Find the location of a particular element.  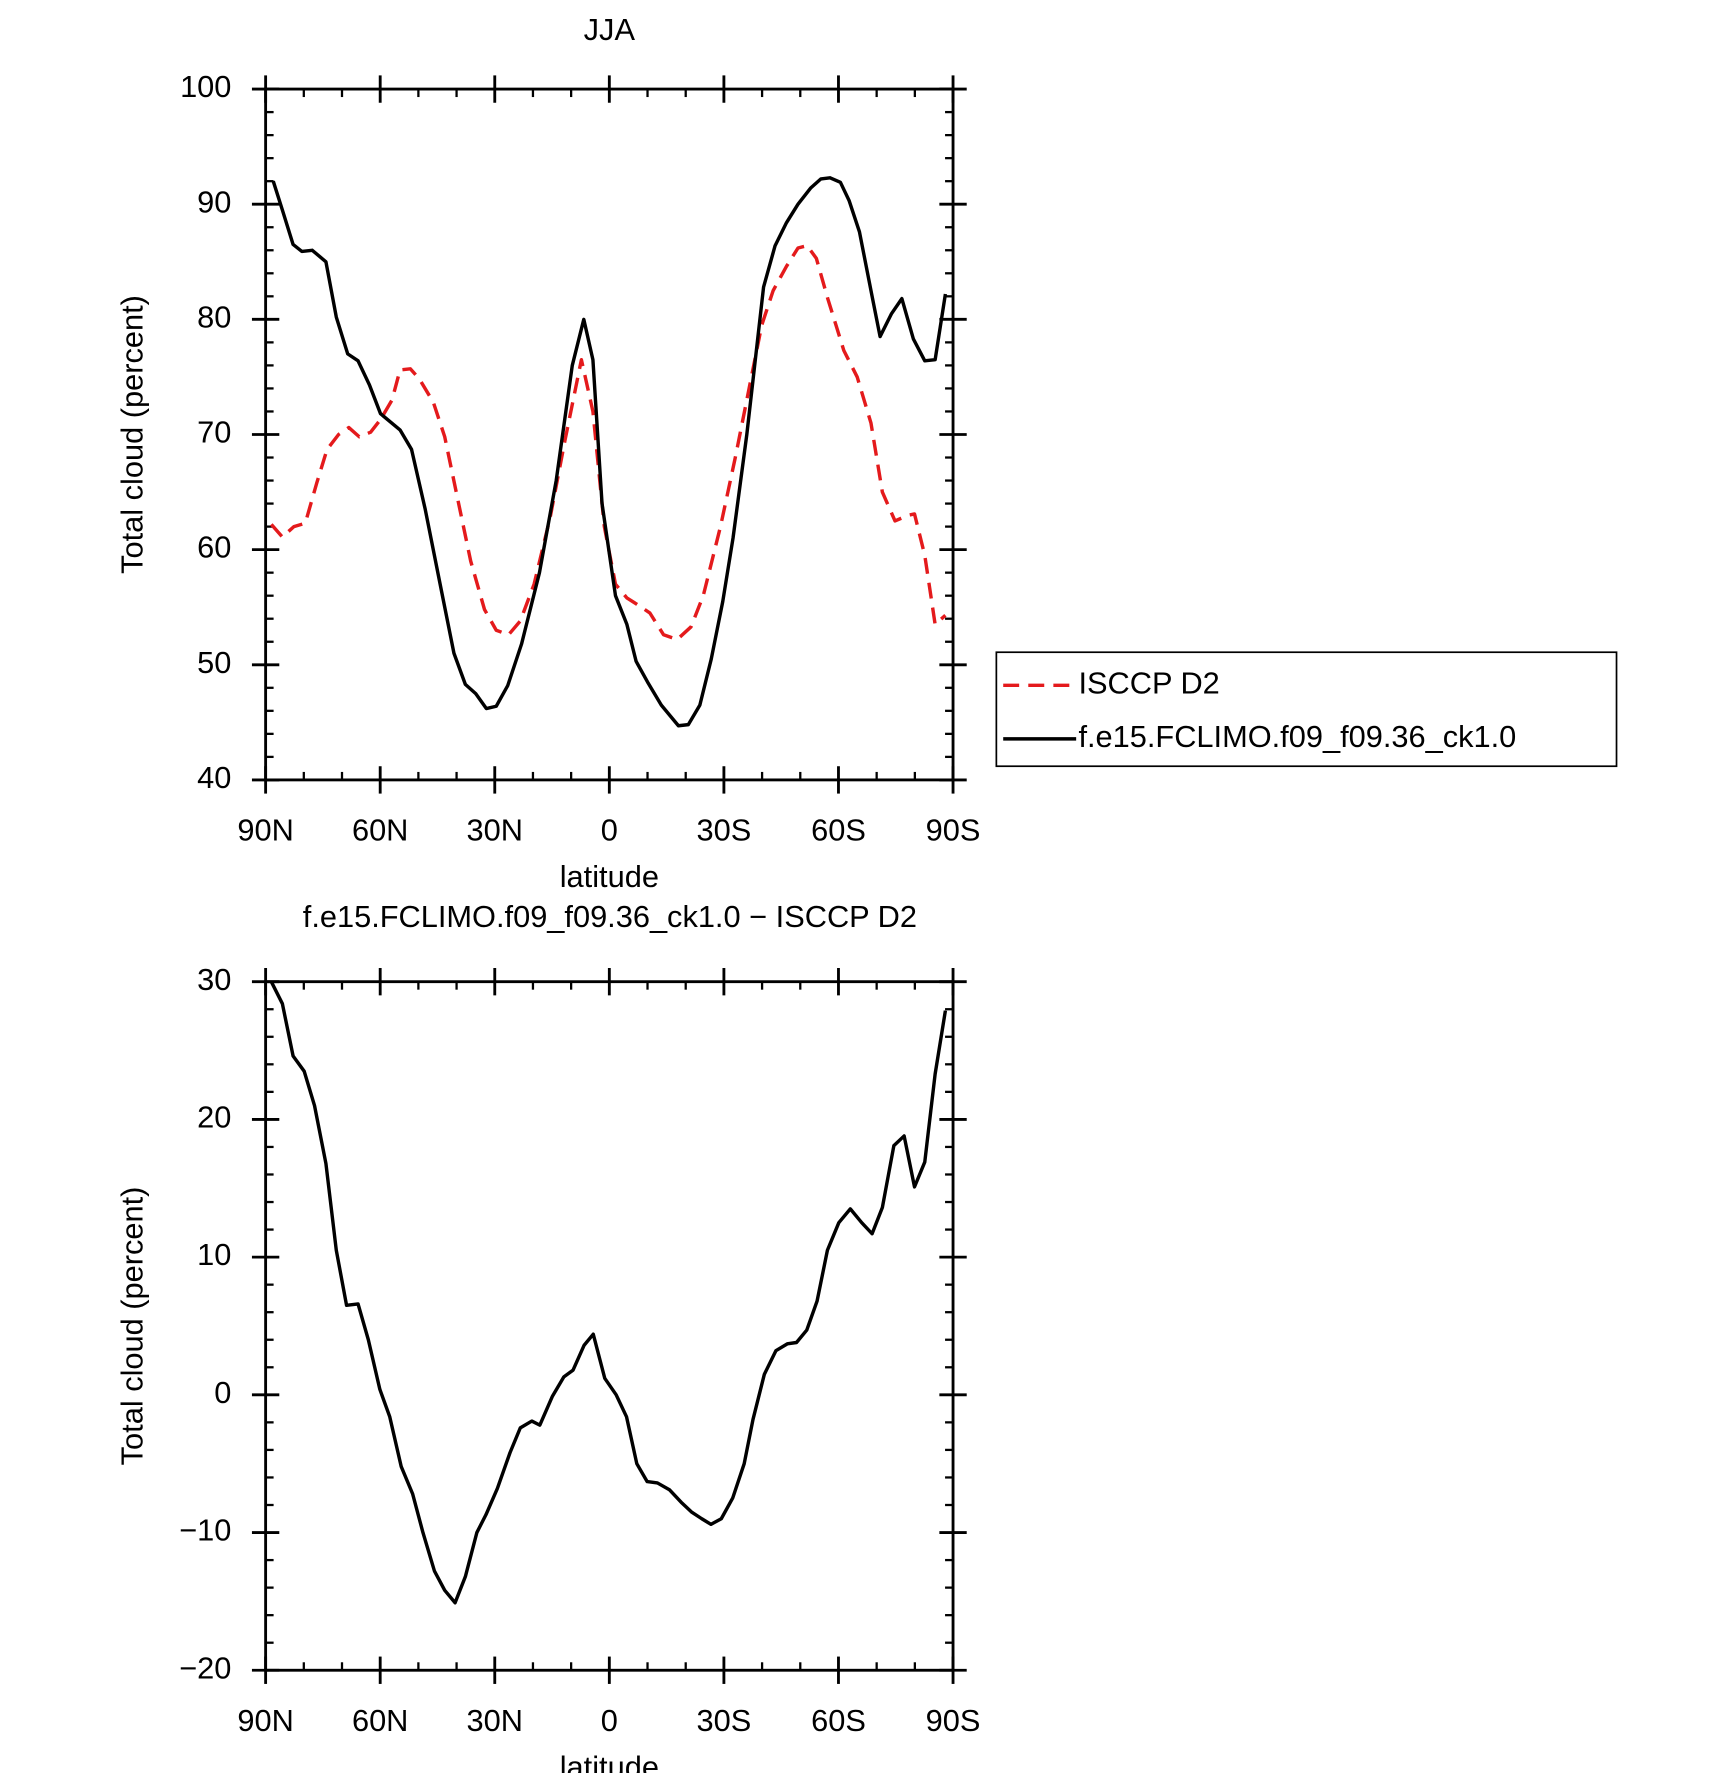

y-tick-label: 20 is located at coordinates (214, 1117).